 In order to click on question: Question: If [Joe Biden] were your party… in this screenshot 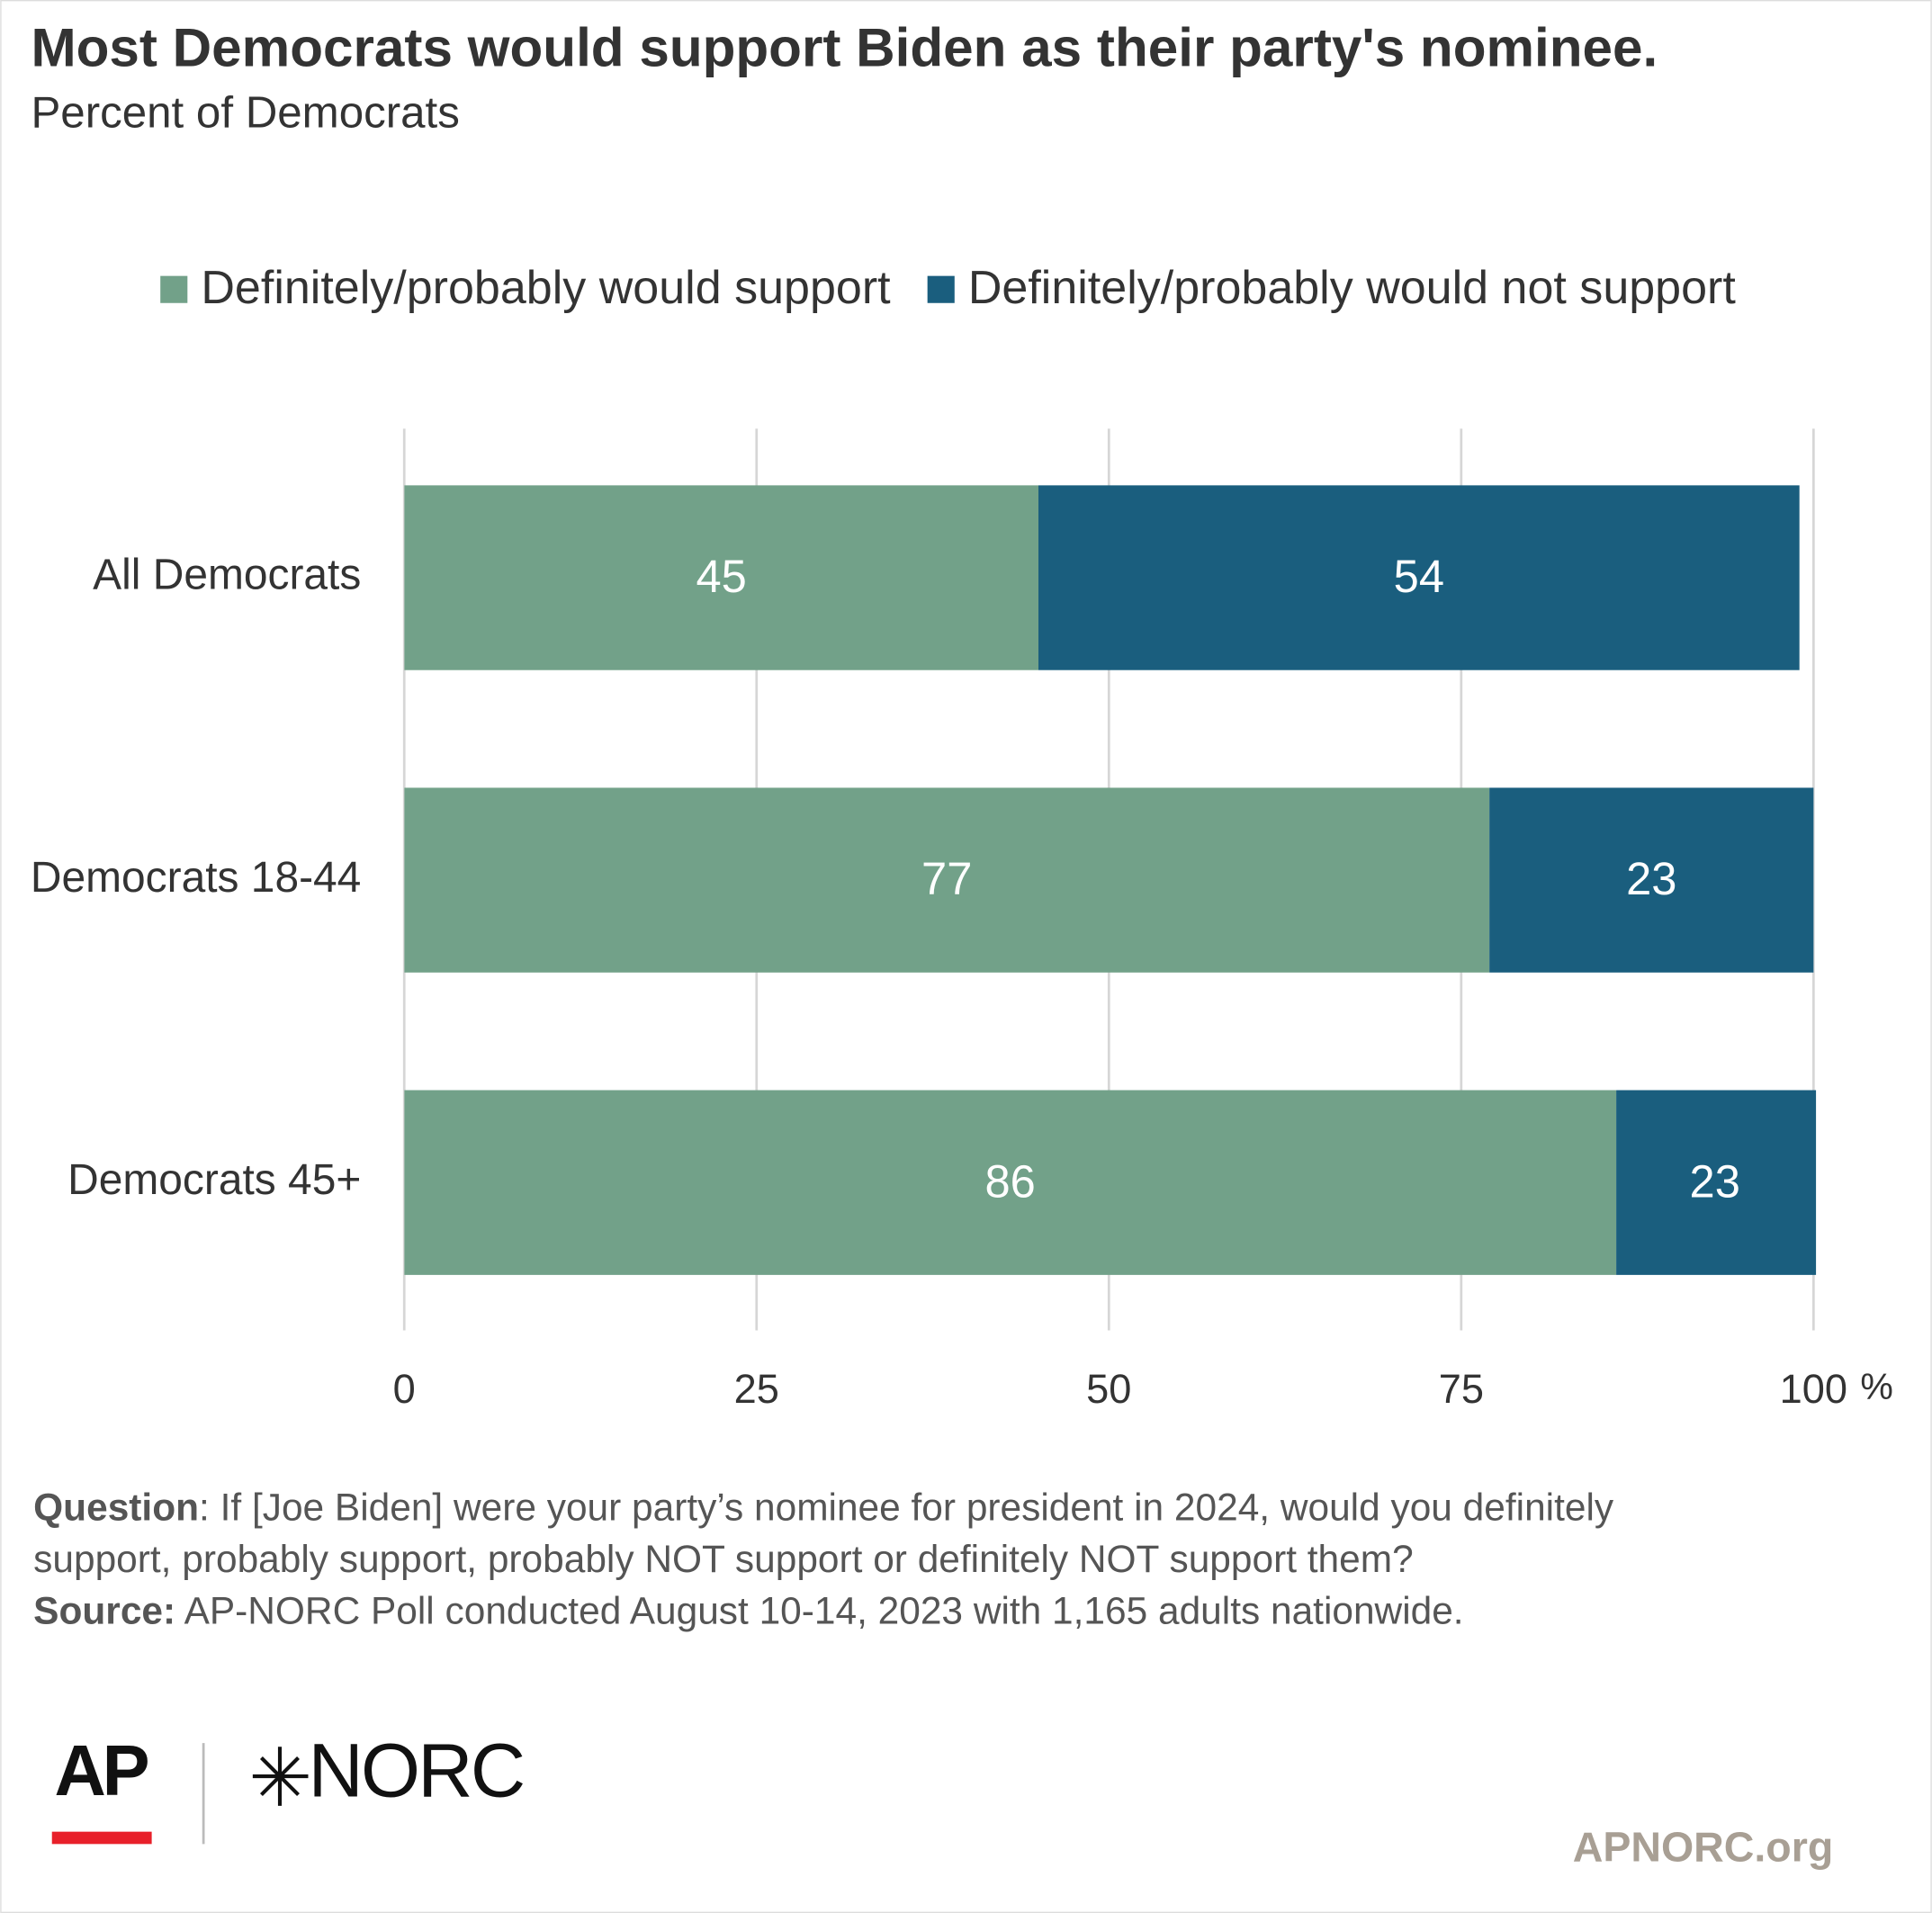, I will do `click(823, 1507)`.